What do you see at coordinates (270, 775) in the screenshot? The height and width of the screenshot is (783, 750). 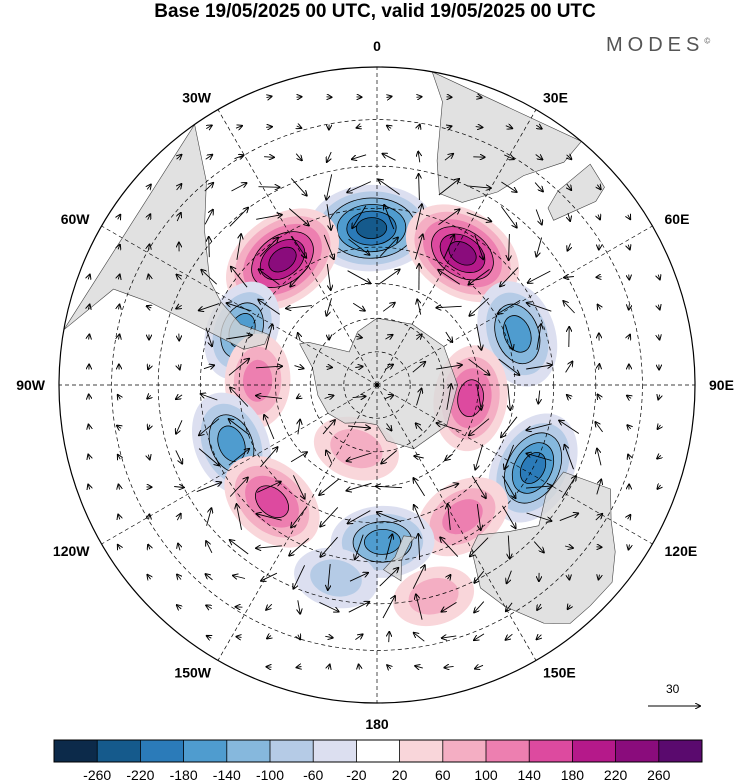 I see `colorbar-tick-label: -100` at bounding box center [270, 775].